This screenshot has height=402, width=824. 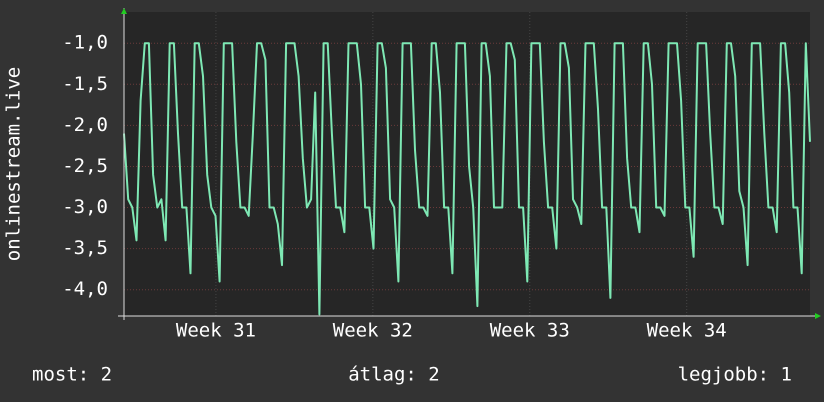 What do you see at coordinates (85, 43) in the screenshot?
I see `y-tick-label: -1,0` at bounding box center [85, 43].